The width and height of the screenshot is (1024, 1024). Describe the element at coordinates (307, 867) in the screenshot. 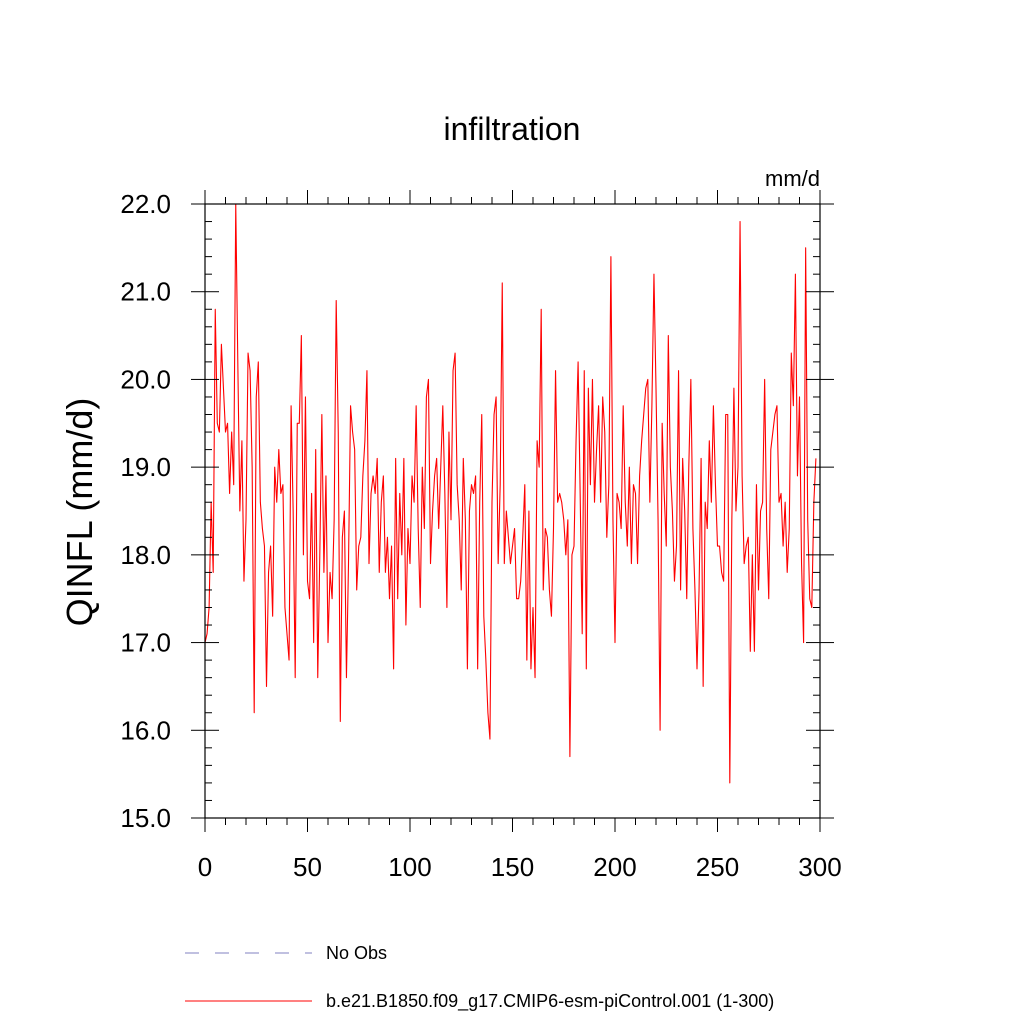

I see `x-tick-label: 50` at that location.